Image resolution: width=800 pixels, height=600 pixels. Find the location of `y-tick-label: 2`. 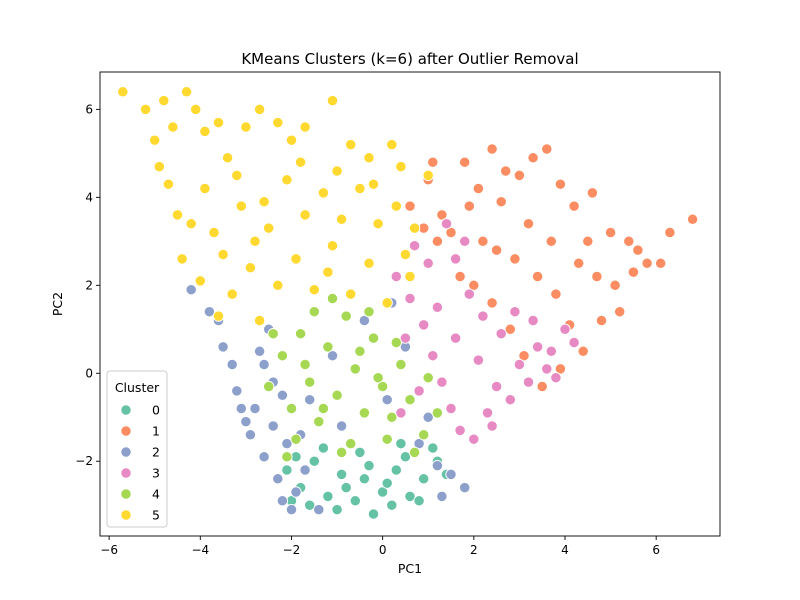

y-tick-label: 2 is located at coordinates (89, 285).